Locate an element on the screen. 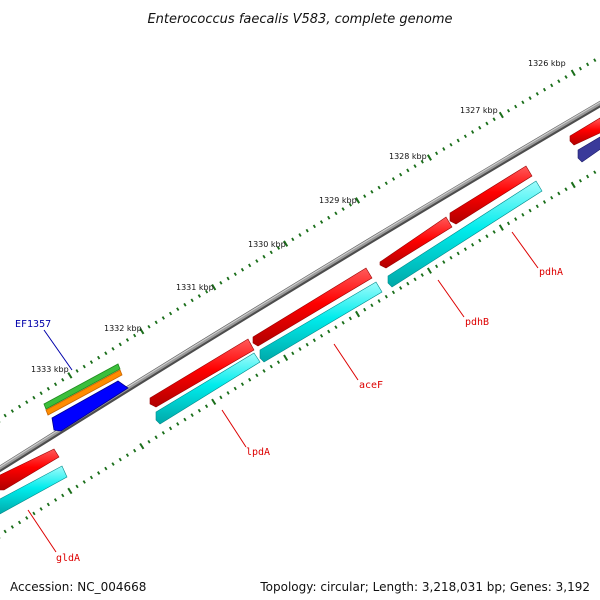  gene-gldA is located at coordinates (34, 490).